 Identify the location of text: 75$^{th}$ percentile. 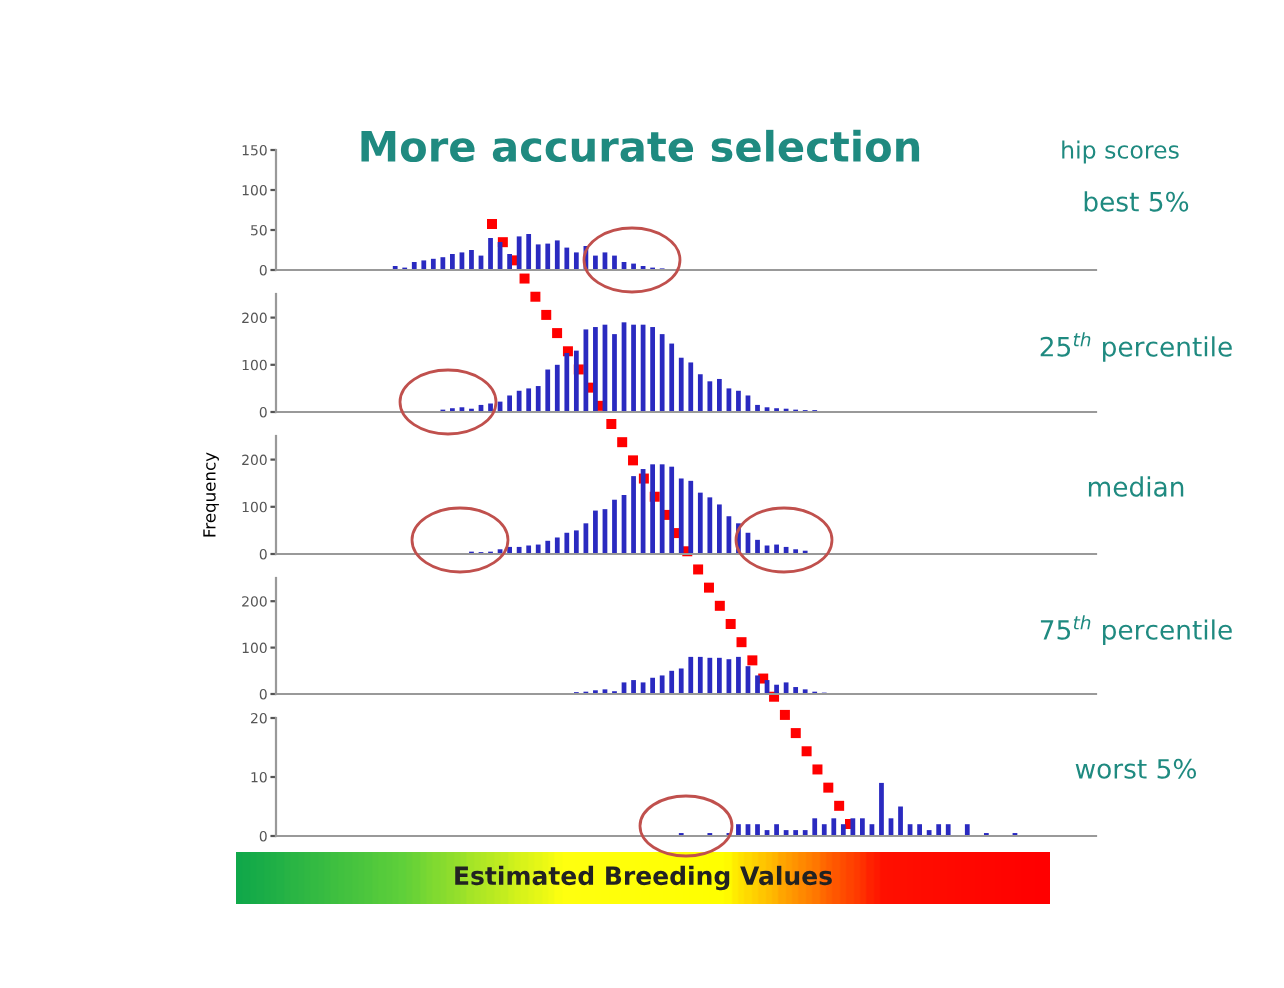
(1136, 630).